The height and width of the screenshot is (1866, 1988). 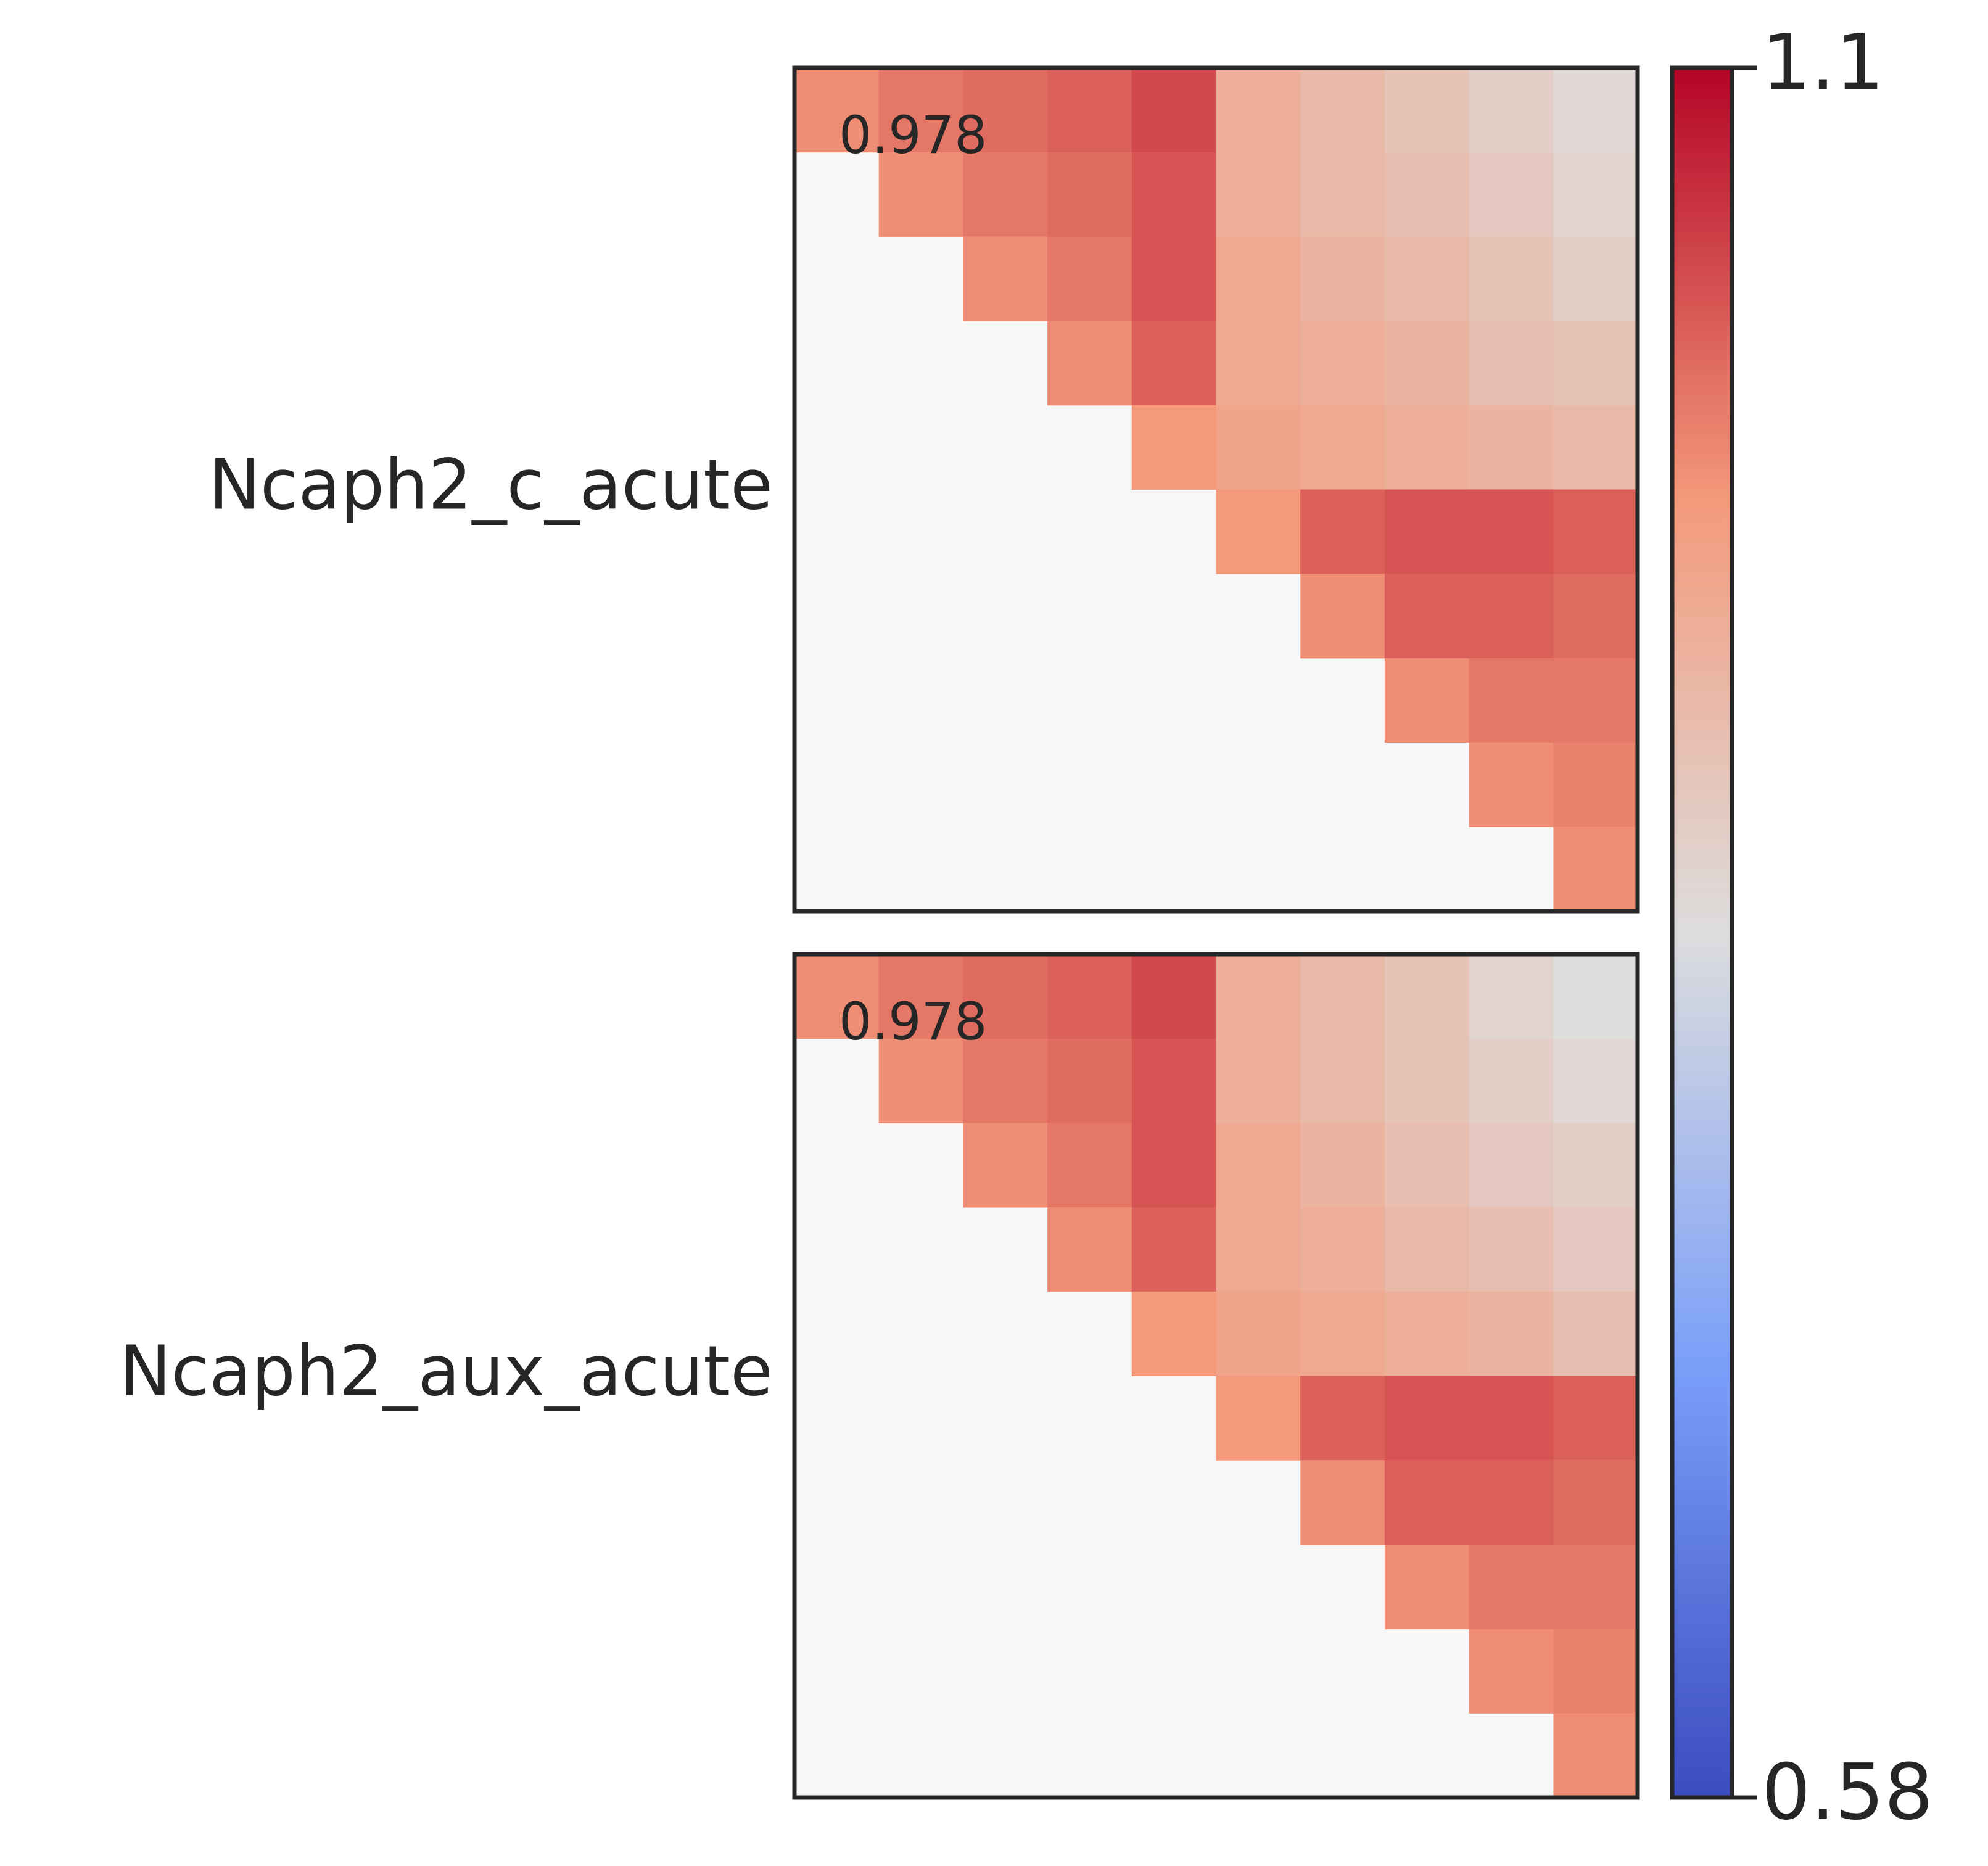 I want to click on colorbar-tick-label: 1.1, so click(x=1823, y=63).